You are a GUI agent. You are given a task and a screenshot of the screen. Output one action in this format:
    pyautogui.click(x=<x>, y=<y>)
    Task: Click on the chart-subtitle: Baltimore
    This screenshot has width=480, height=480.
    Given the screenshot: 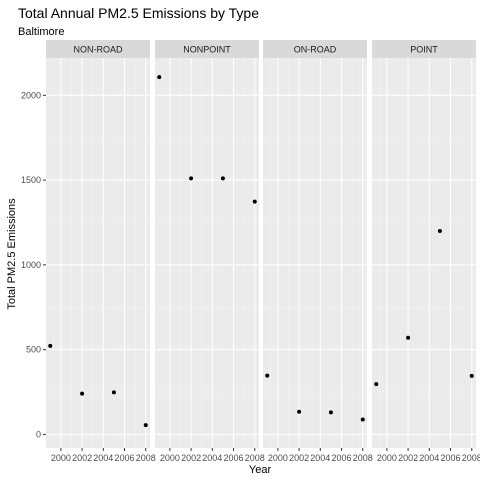 What is the action you would take?
    pyautogui.click(x=41, y=32)
    